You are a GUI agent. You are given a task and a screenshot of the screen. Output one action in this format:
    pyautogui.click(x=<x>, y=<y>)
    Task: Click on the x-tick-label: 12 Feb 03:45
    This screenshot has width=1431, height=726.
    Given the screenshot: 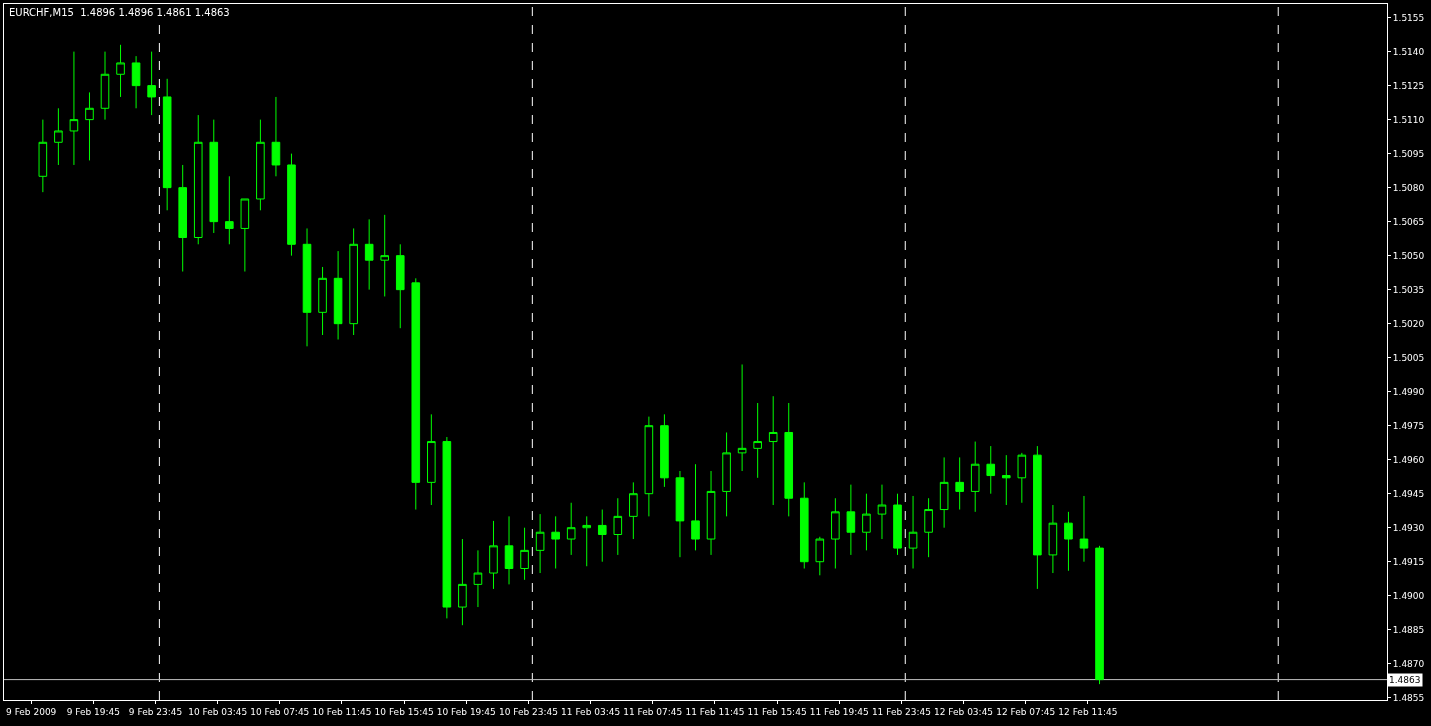 What is the action you would take?
    pyautogui.click(x=964, y=711)
    